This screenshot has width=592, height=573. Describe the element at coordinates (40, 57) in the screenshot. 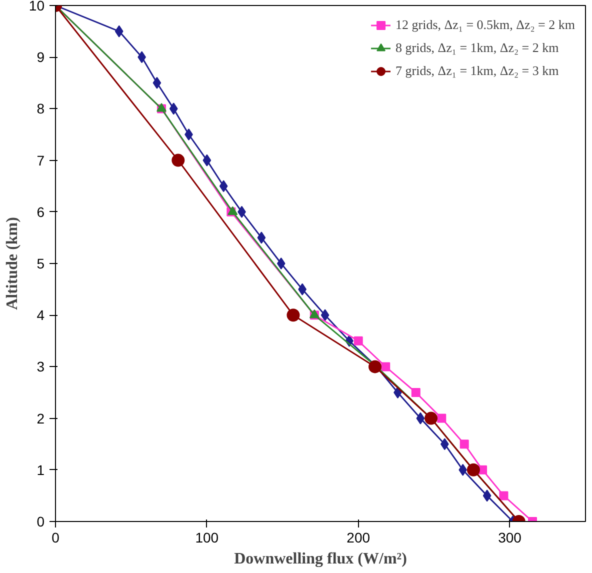

I see `y-tick-label: 9` at that location.